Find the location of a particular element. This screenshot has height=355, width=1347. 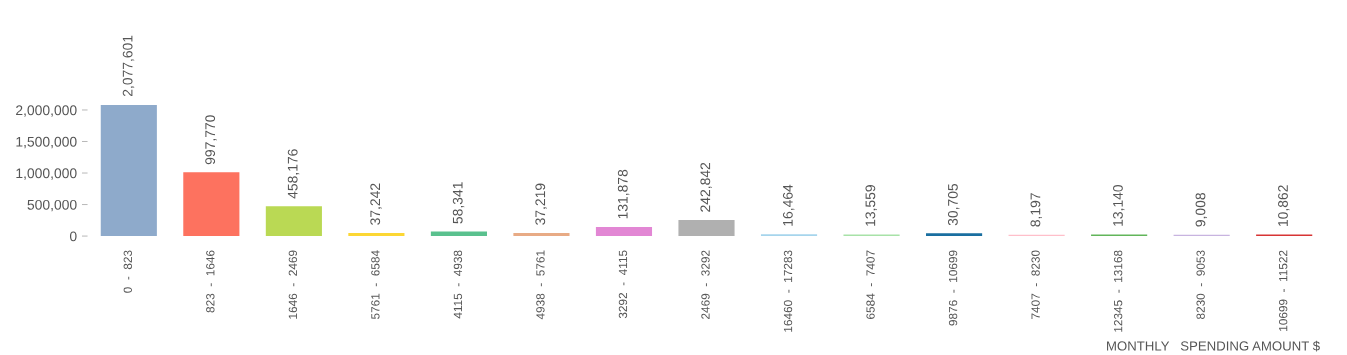

x-tick-label: 3292 - 4115 is located at coordinates (623, 284).